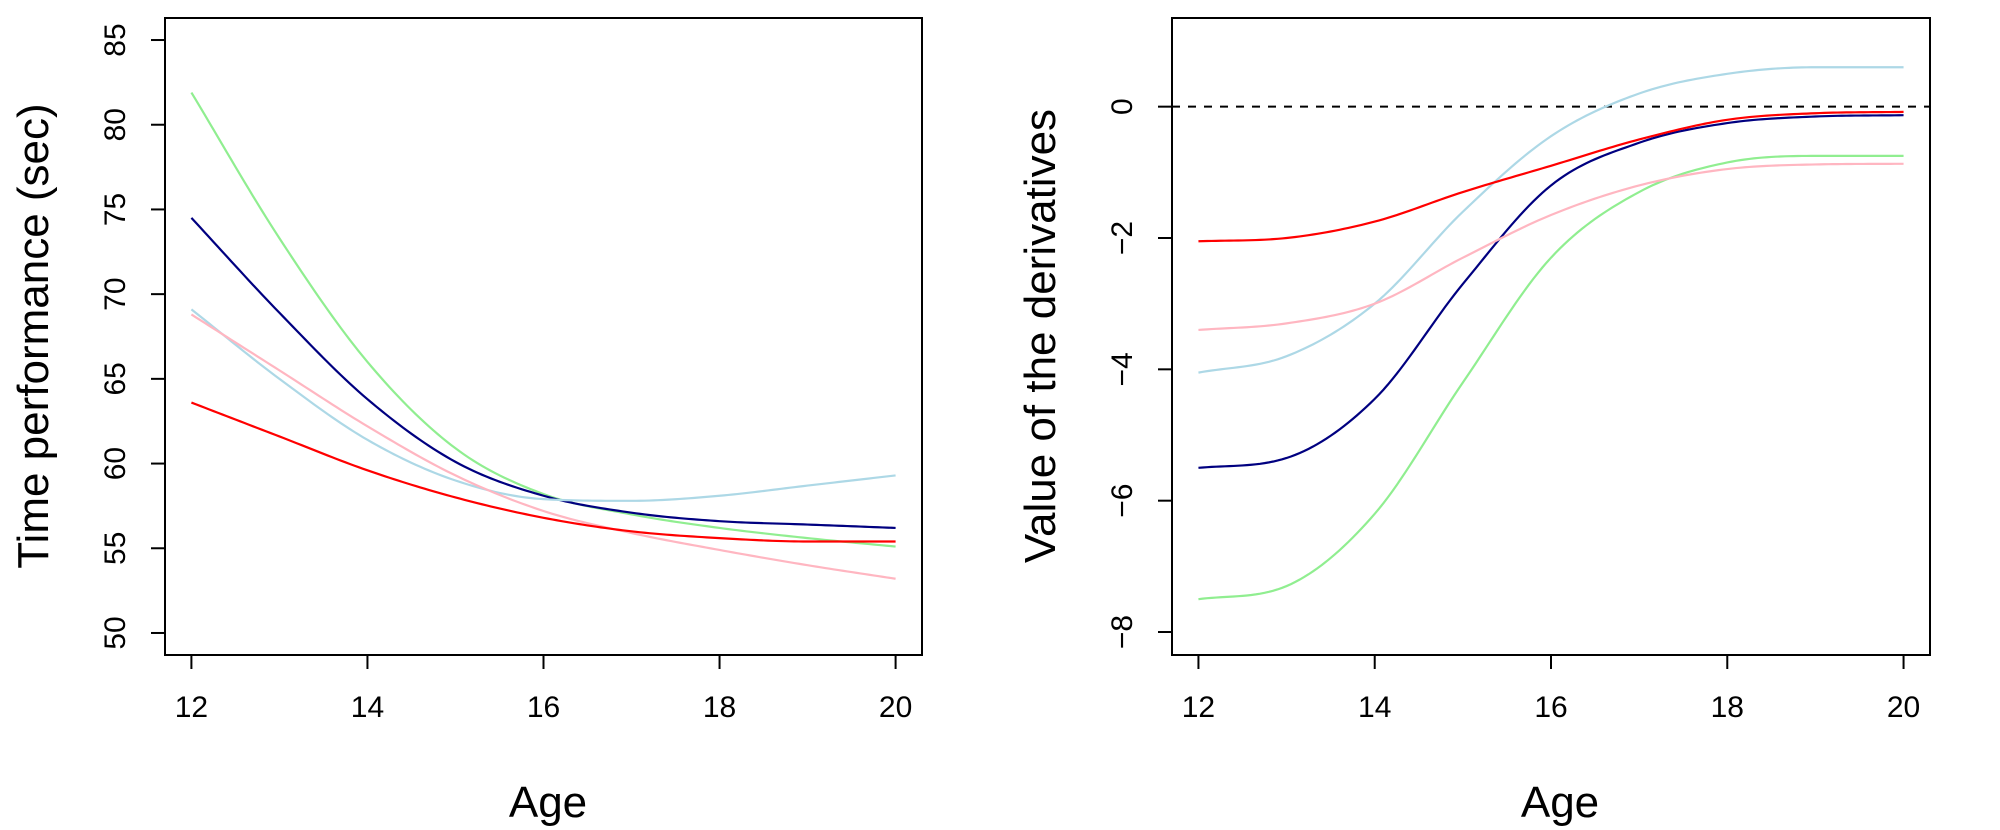  I want to click on left-x-tick-label: 18, so click(719, 707).